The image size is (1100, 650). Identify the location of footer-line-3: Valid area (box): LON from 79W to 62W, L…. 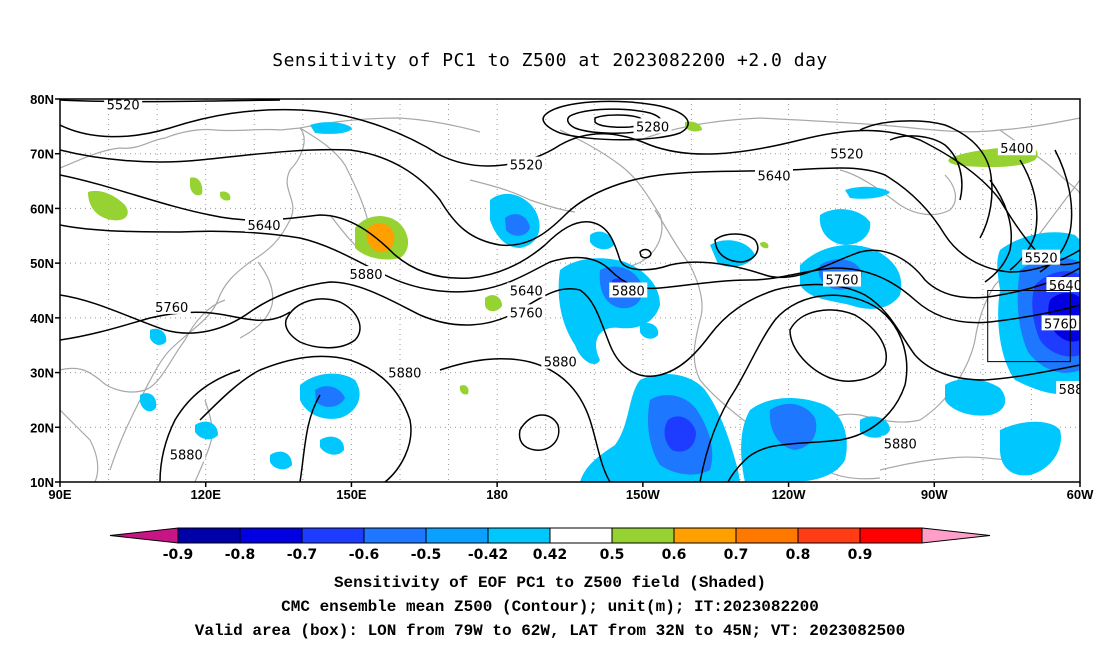
(550, 631).